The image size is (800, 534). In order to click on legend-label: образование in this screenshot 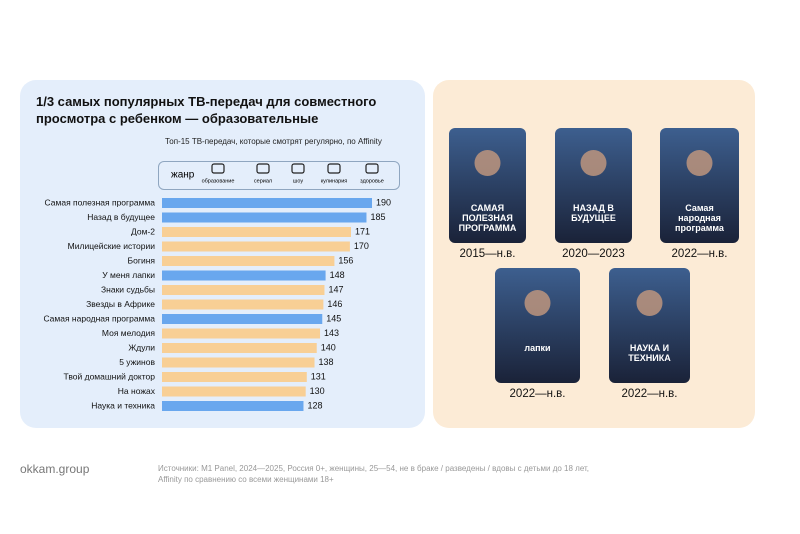, I will do `click(218, 181)`.